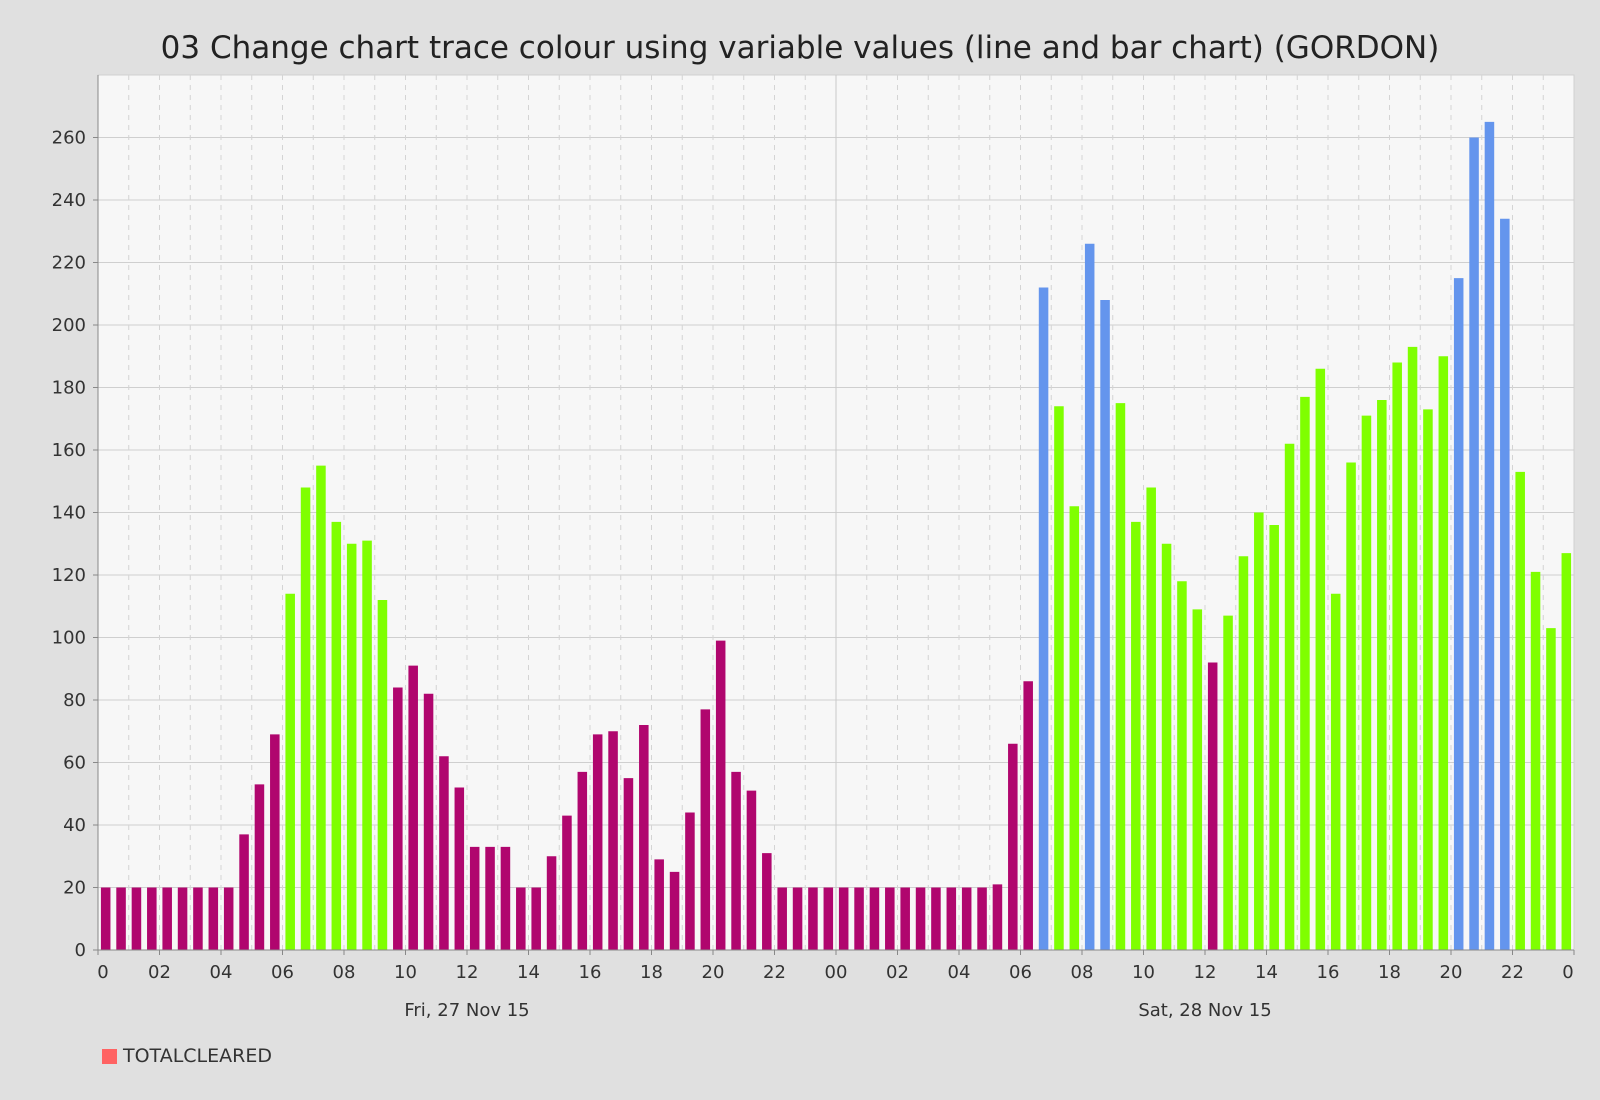  Describe the element at coordinates (1082, 972) in the screenshot. I see `x-tick-label: 08` at that location.